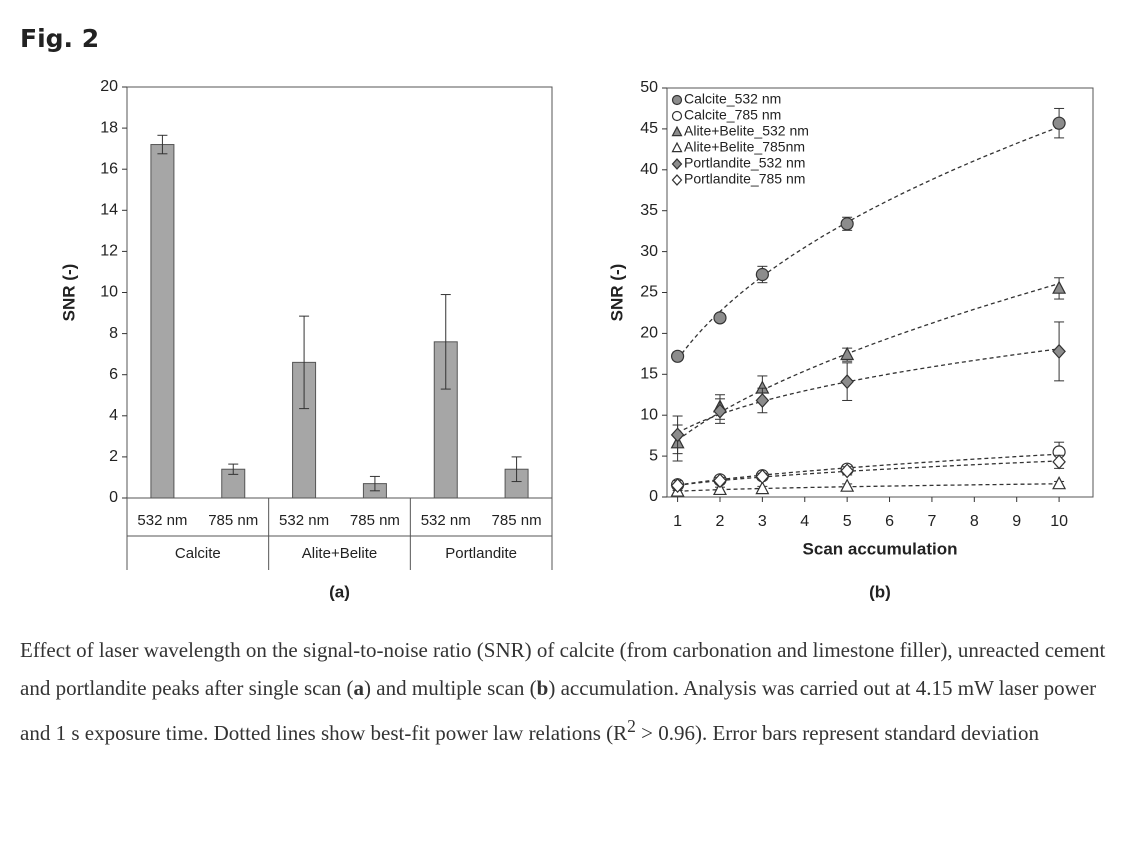 The width and height of the screenshot is (1126, 854). Describe the element at coordinates (542, 688) in the screenshot. I see `caption-bold: b` at that location.